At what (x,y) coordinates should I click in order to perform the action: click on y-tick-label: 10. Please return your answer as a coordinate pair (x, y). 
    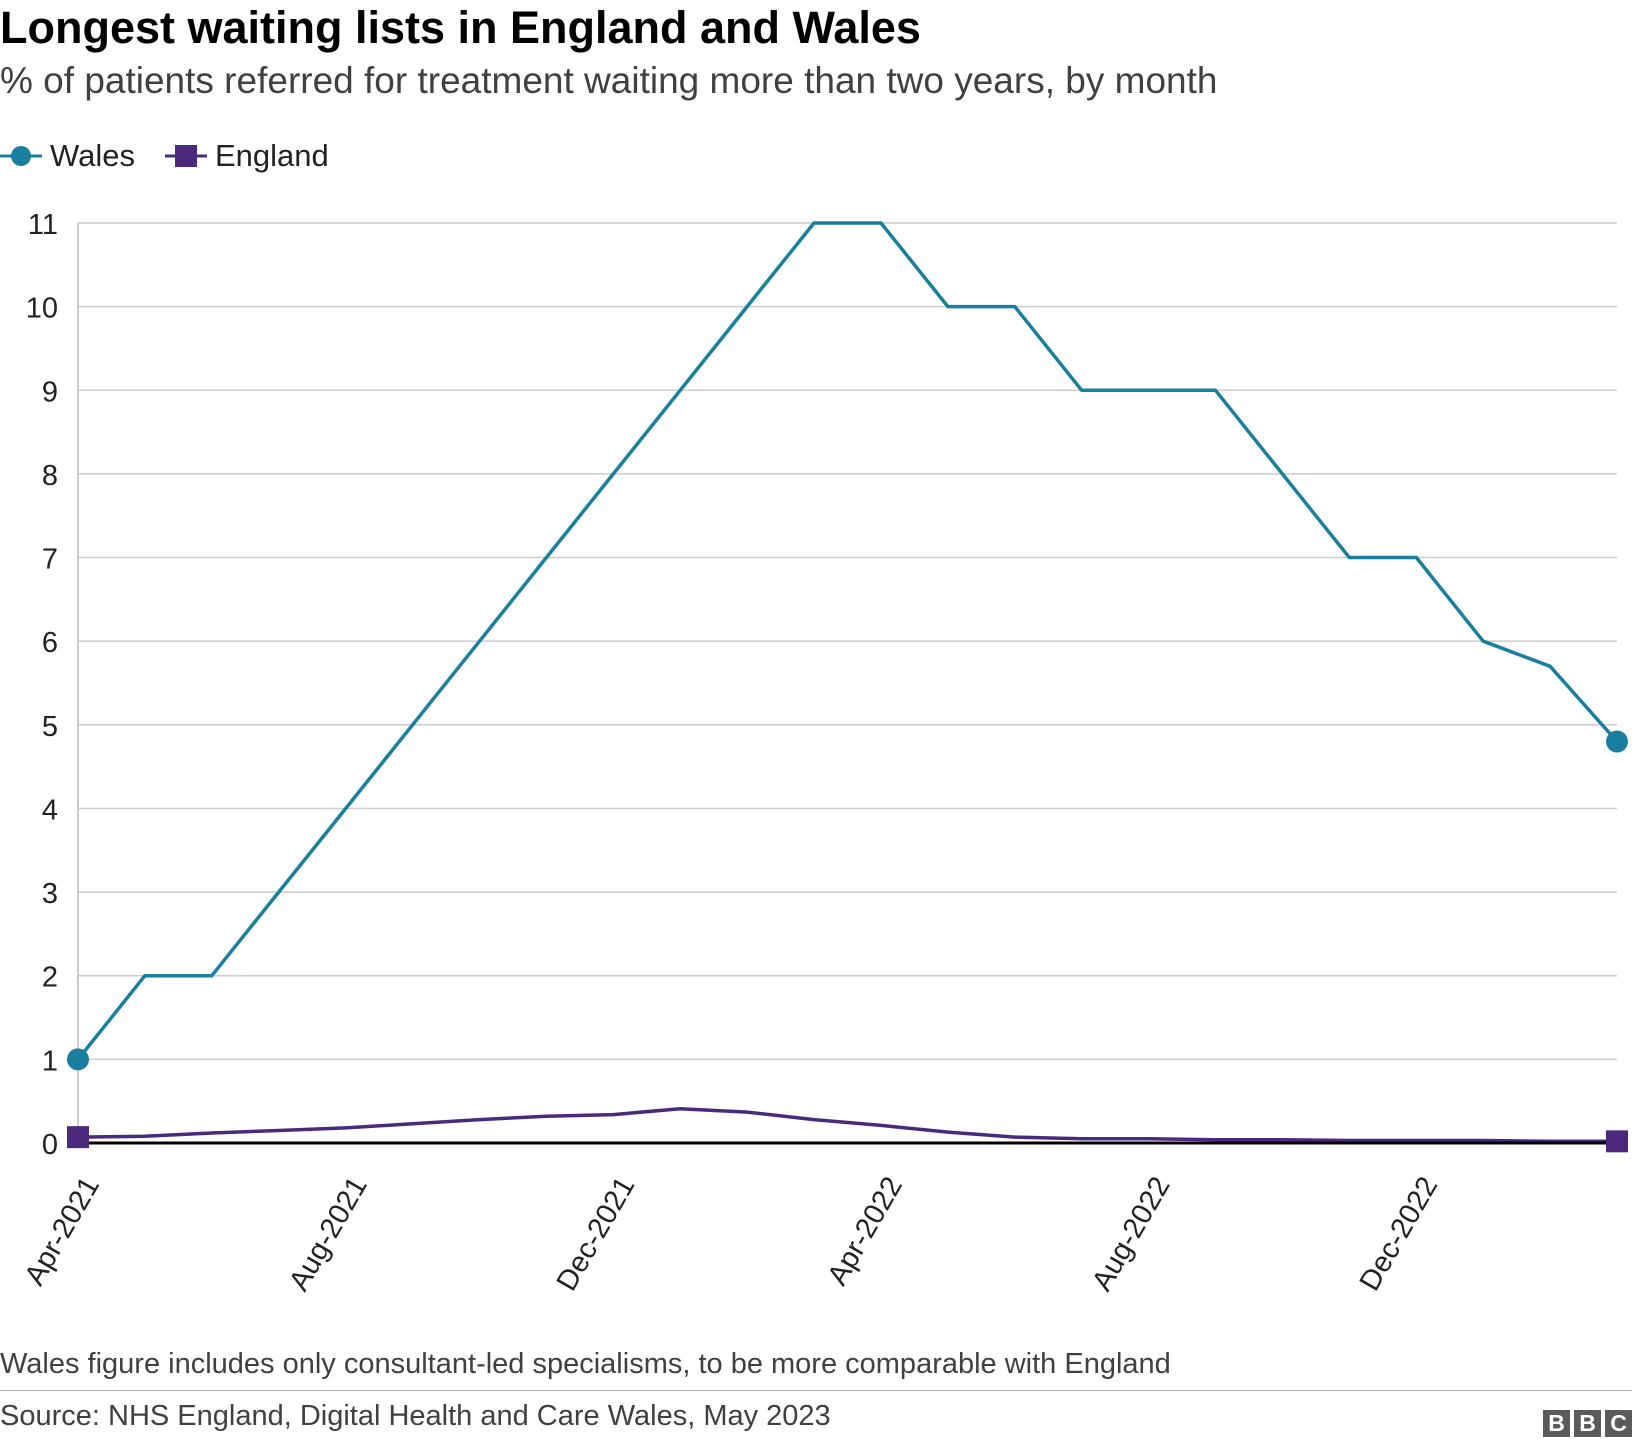
    Looking at the image, I should click on (42, 309).